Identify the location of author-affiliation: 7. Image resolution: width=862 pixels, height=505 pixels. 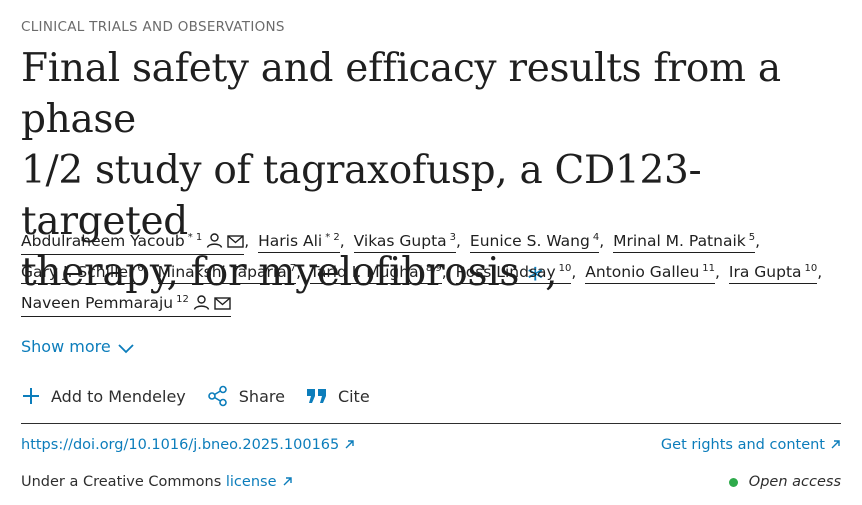
(293, 268).